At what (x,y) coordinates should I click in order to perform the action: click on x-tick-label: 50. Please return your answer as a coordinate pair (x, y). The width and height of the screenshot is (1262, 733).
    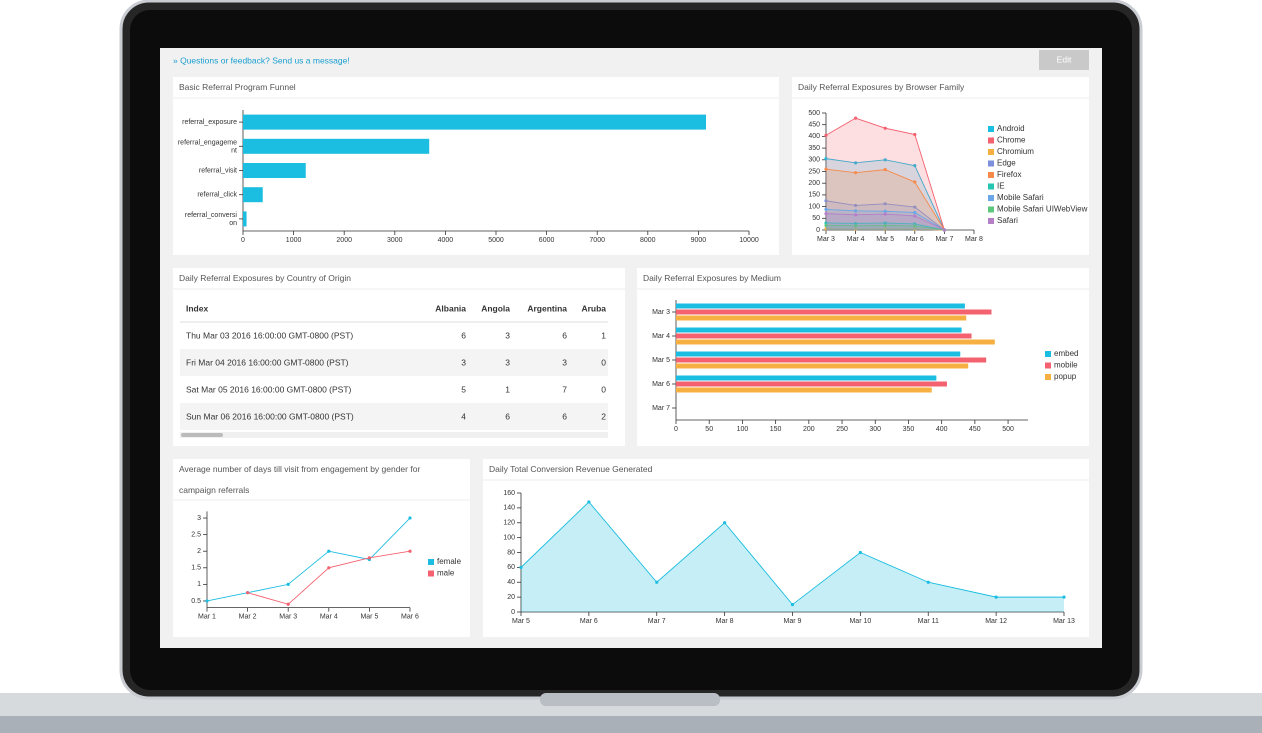
    Looking at the image, I should click on (709, 429).